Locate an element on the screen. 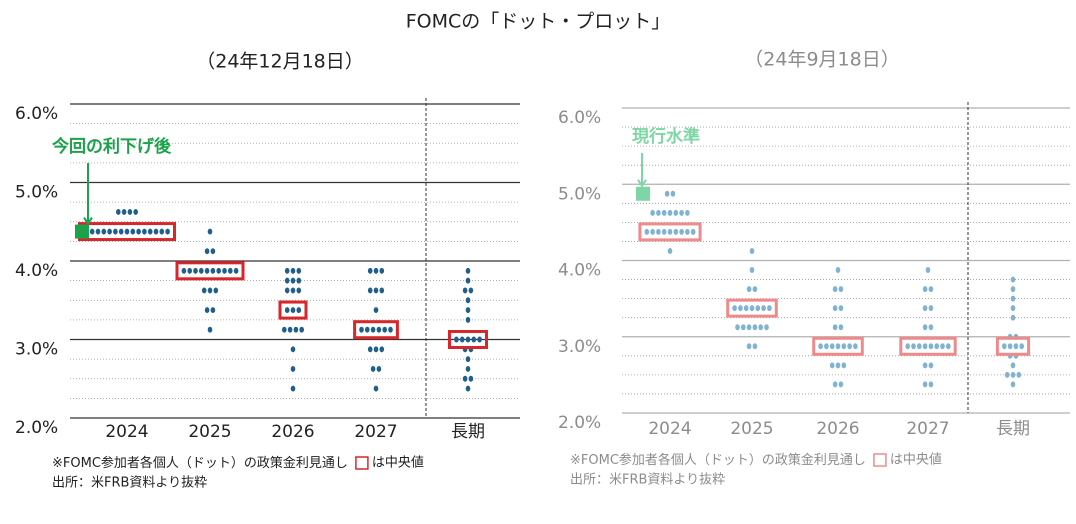 Image resolution: width=1076 pixels, height=524 pixels. source: 出所：米FRB資料より抜粋 is located at coordinates (647, 480).